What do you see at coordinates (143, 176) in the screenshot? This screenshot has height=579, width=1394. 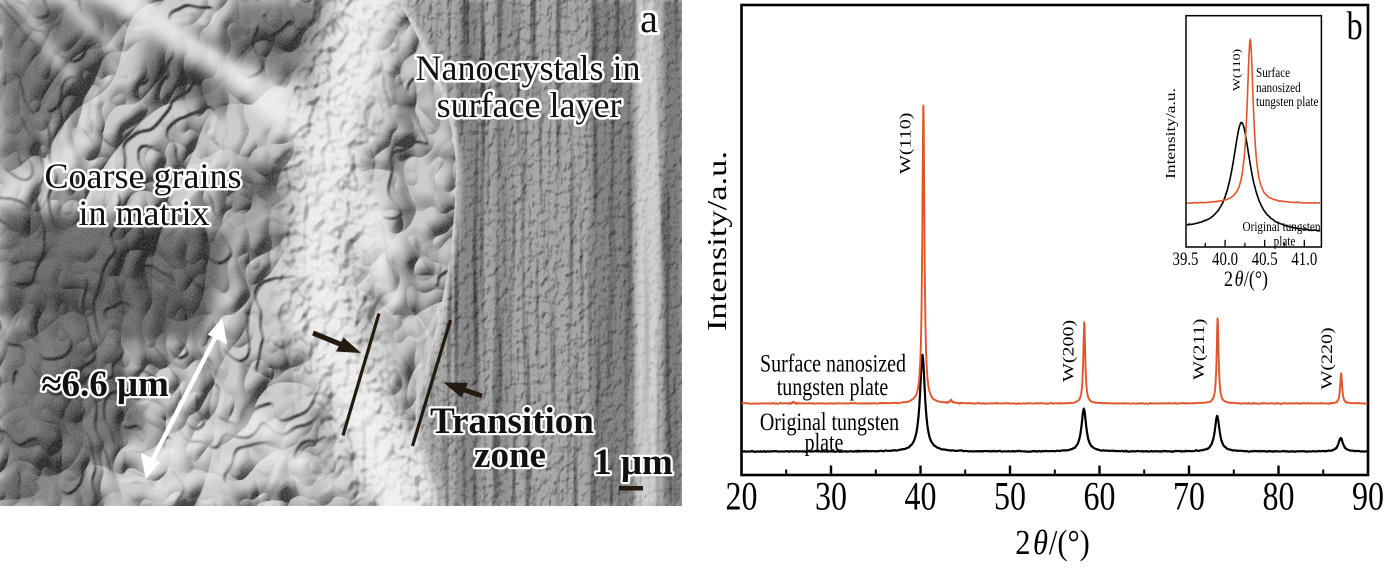 I see `svg-text: Coarse grains` at bounding box center [143, 176].